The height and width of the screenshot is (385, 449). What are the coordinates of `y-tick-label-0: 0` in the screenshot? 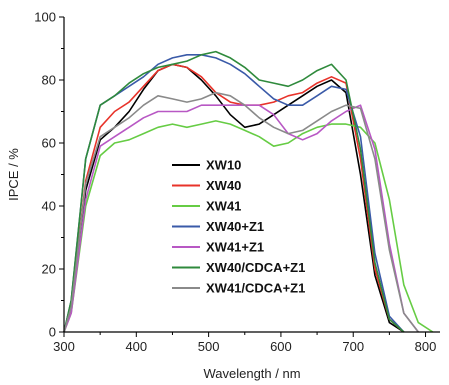 It's located at (52, 332).